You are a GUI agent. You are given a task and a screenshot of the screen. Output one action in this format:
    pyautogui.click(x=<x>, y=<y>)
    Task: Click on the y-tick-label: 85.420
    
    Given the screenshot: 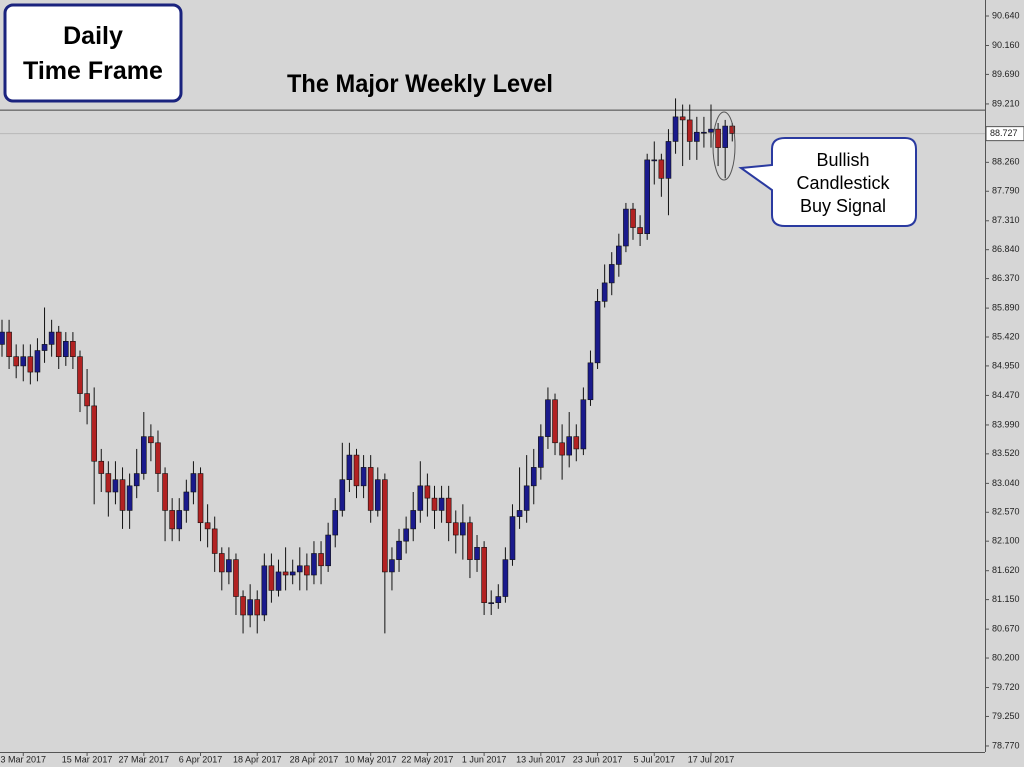 What is the action you would take?
    pyautogui.click(x=1006, y=336)
    